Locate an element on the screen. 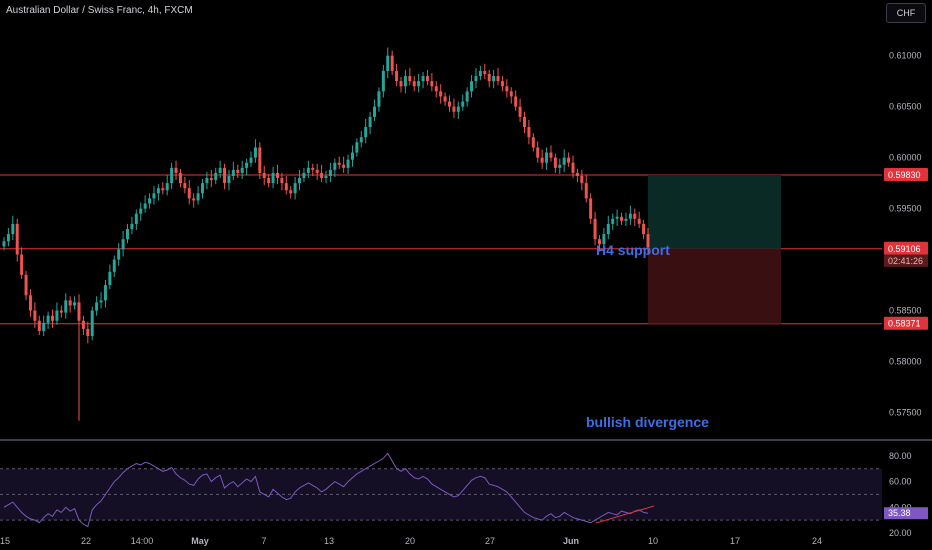 The width and height of the screenshot is (932, 550). price-tick-label: 0.58500 is located at coordinates (905, 311).